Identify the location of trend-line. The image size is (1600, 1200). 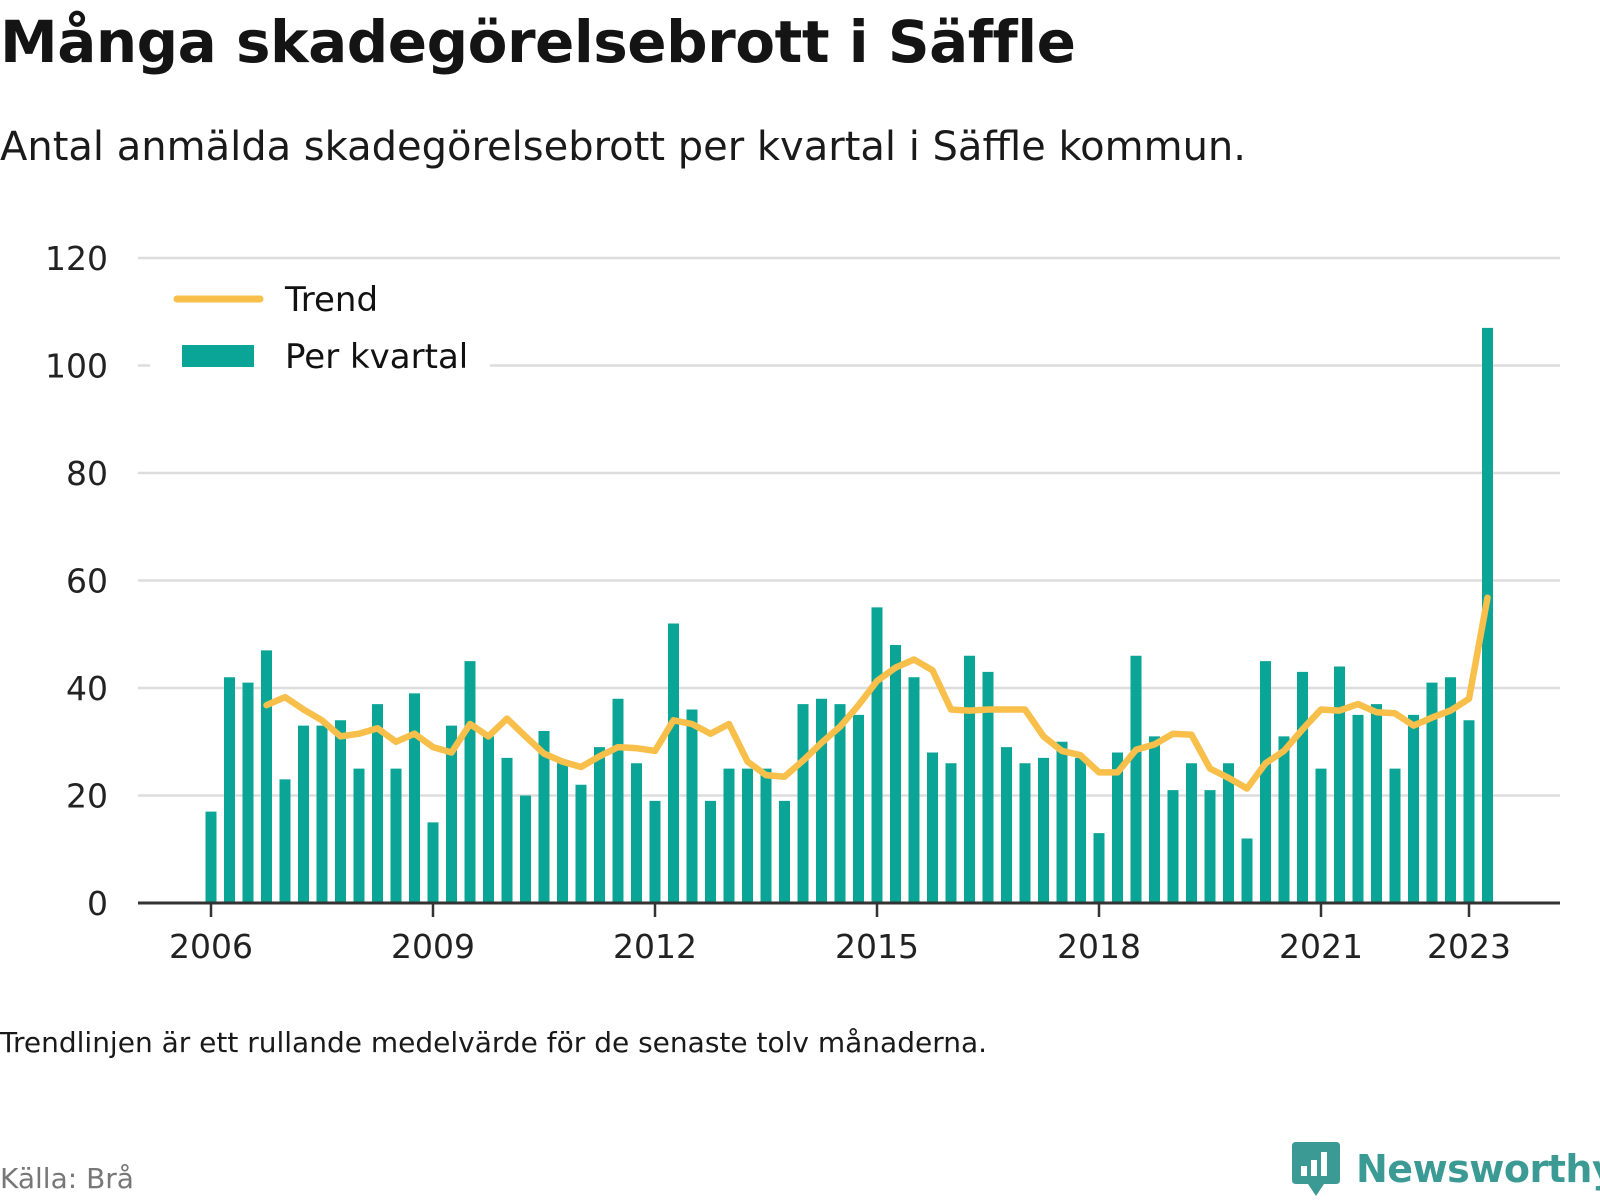
(877, 693).